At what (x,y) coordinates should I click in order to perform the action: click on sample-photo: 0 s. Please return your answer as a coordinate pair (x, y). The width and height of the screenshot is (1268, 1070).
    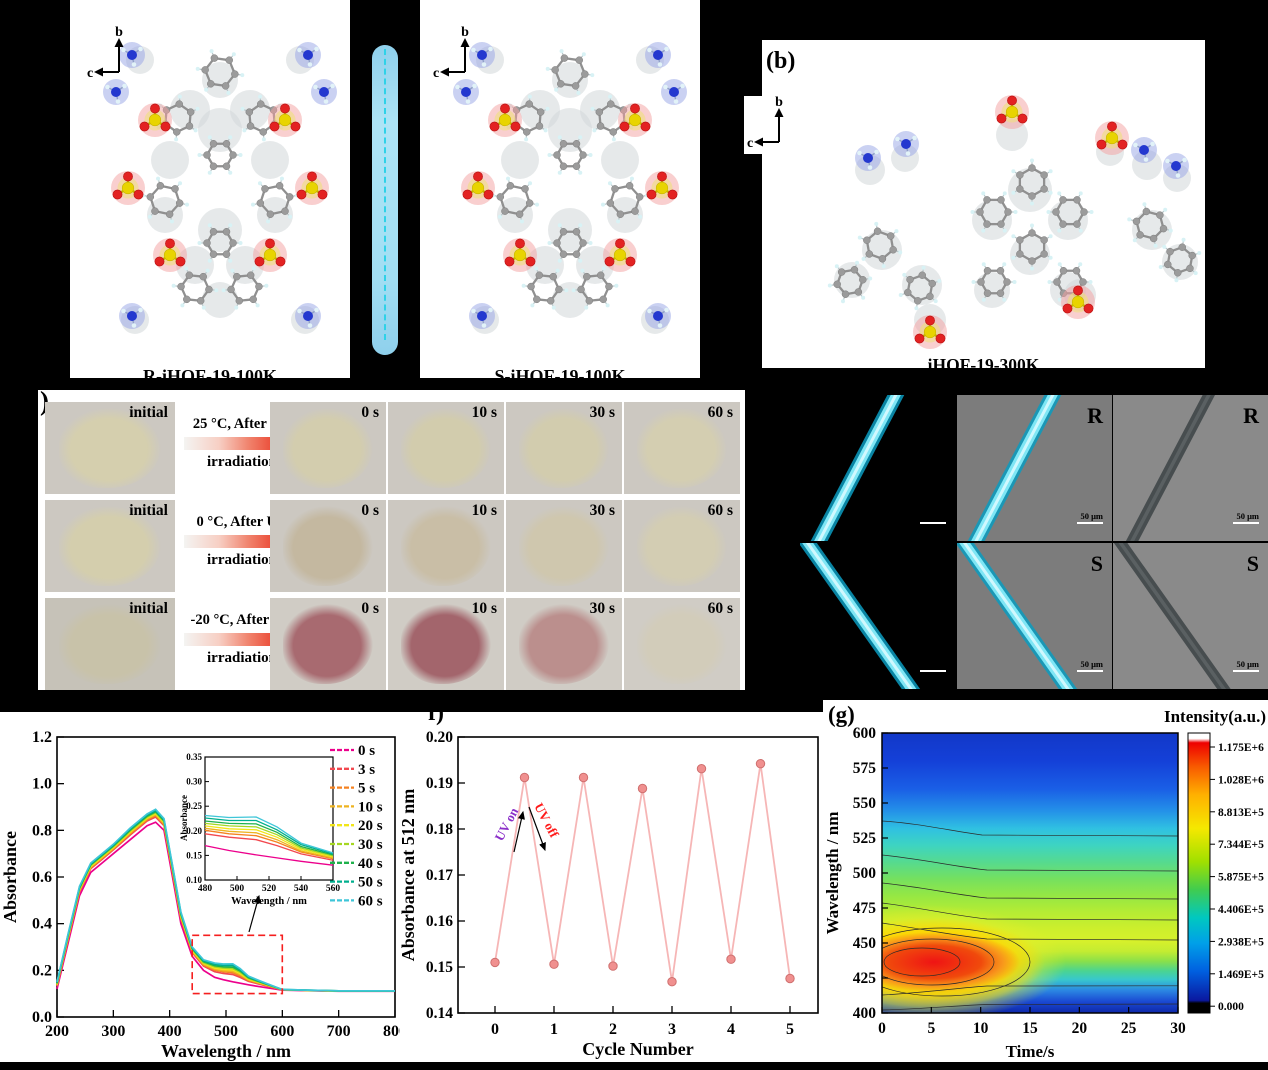
    Looking at the image, I should click on (328, 644).